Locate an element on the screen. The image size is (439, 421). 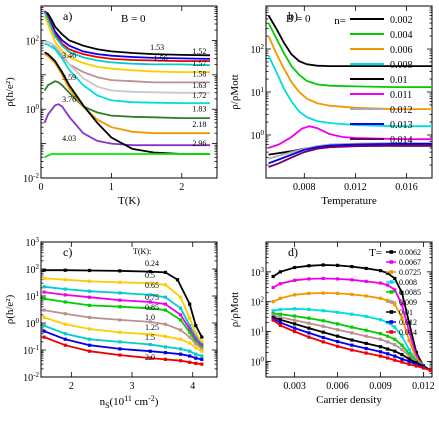
curve-label: 1.72 is located at coordinates (199, 95).